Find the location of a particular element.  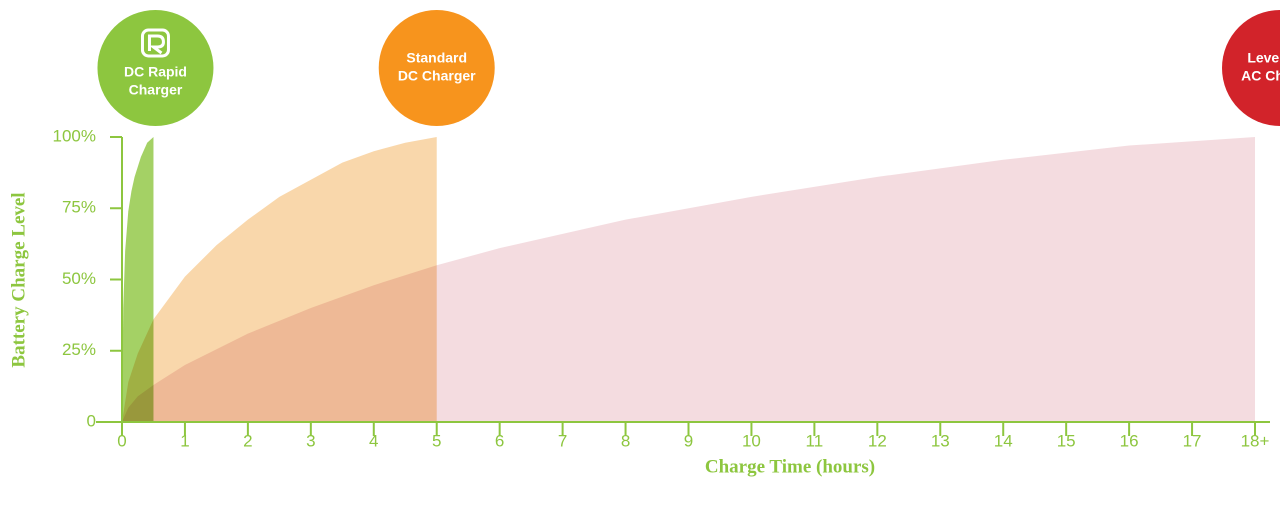

badge-label: DC Charger is located at coordinates (437, 76).